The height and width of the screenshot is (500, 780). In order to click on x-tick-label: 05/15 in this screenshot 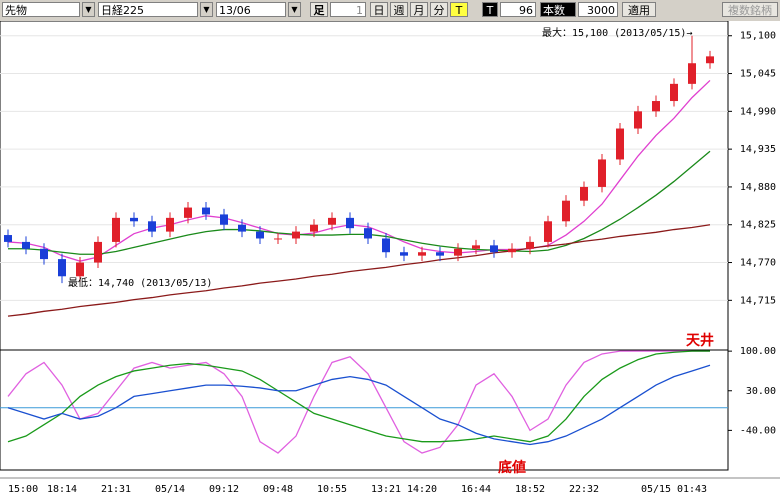, I will do `click(656, 489)`.